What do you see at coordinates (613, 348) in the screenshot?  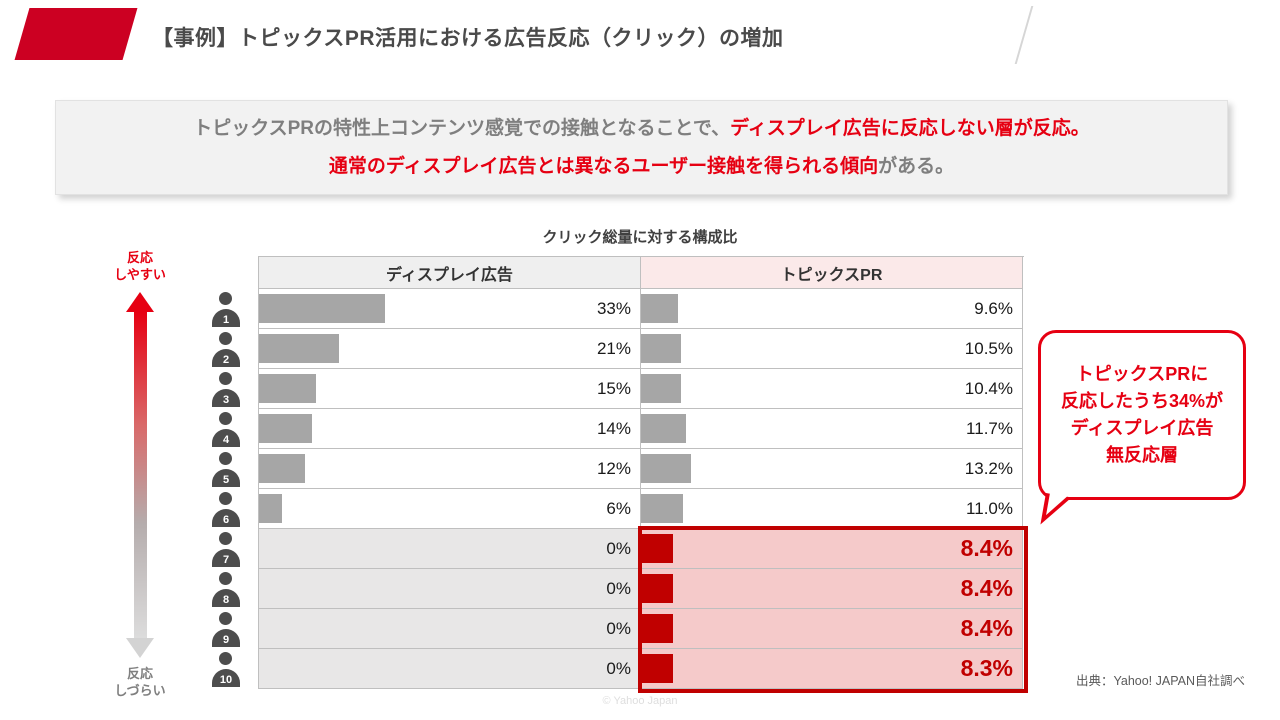 I see `display-value: 21%` at bounding box center [613, 348].